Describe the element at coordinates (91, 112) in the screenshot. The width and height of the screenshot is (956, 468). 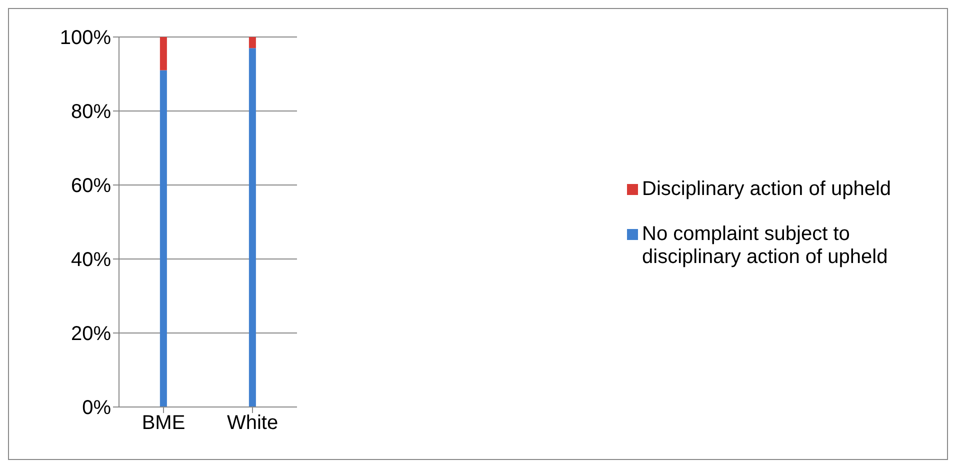
I see `y-tick-label: 80%` at that location.